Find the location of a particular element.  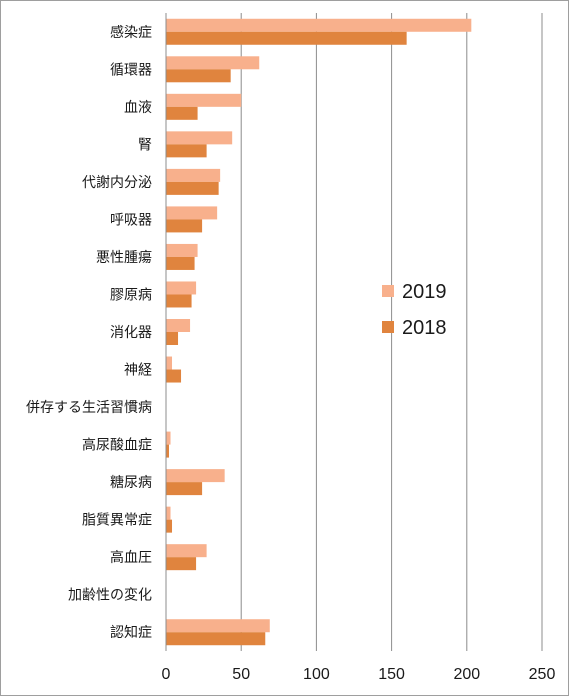

category-label: 消化器 is located at coordinates (131, 333).